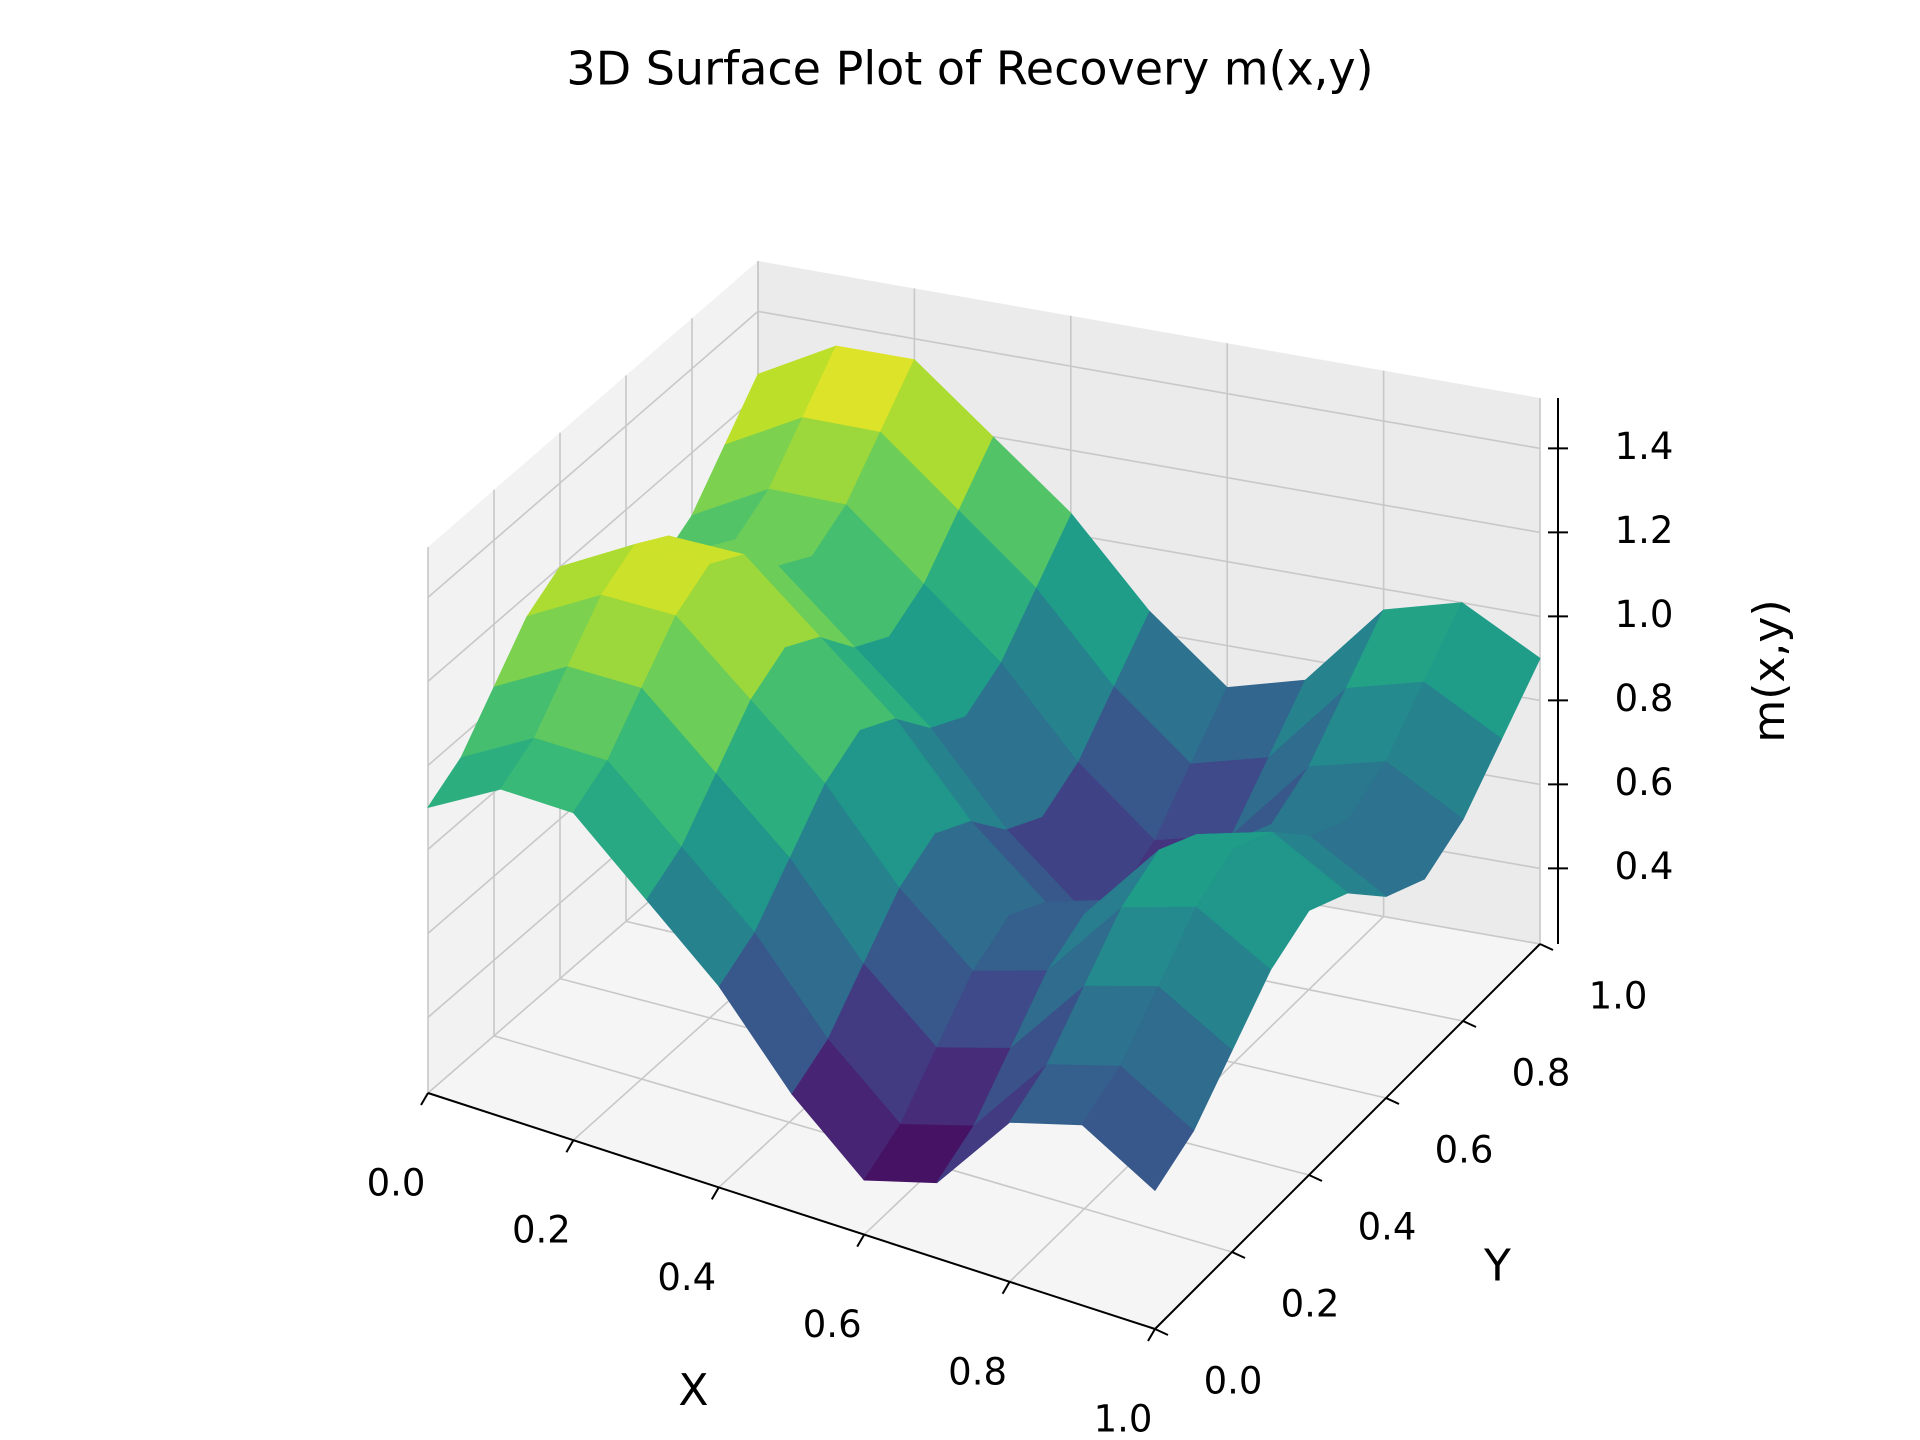 This screenshot has width=1920, height=1440. What do you see at coordinates (1497, 1266) in the screenshot?
I see `y-axis-title: Y` at bounding box center [1497, 1266].